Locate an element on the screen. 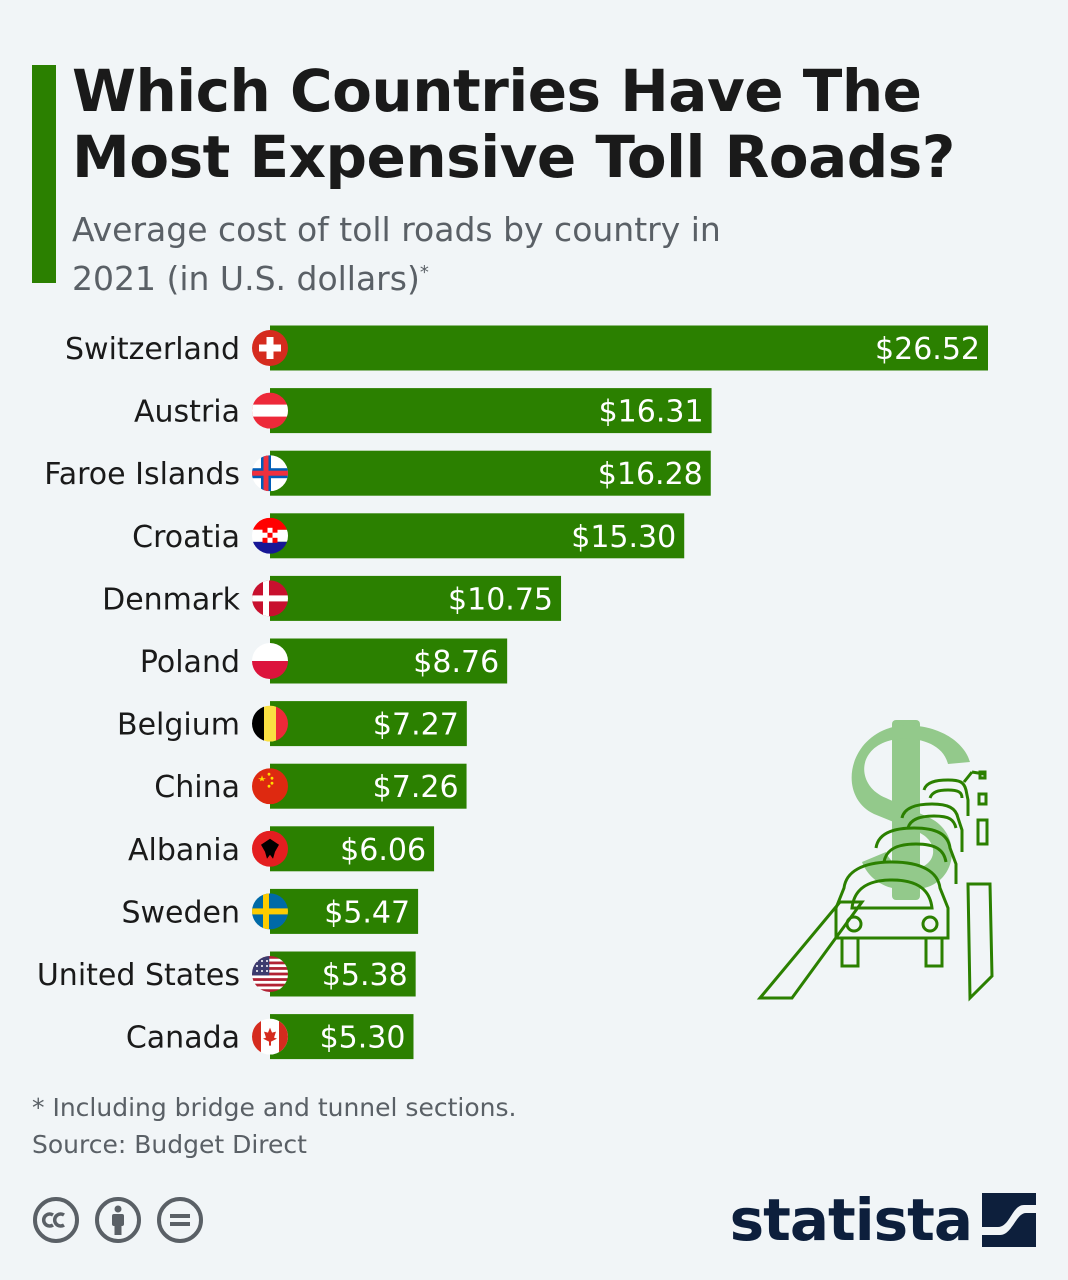  attribution-icon is located at coordinates (118, 1220).